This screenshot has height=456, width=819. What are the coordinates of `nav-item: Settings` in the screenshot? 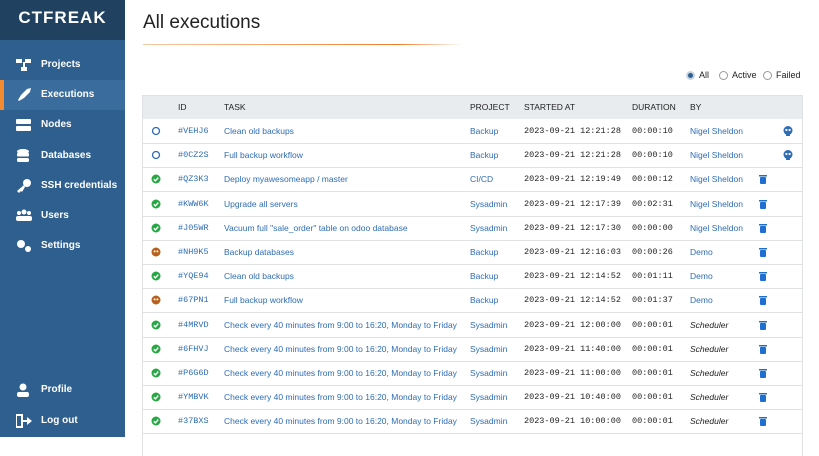 It's located at (62, 246).